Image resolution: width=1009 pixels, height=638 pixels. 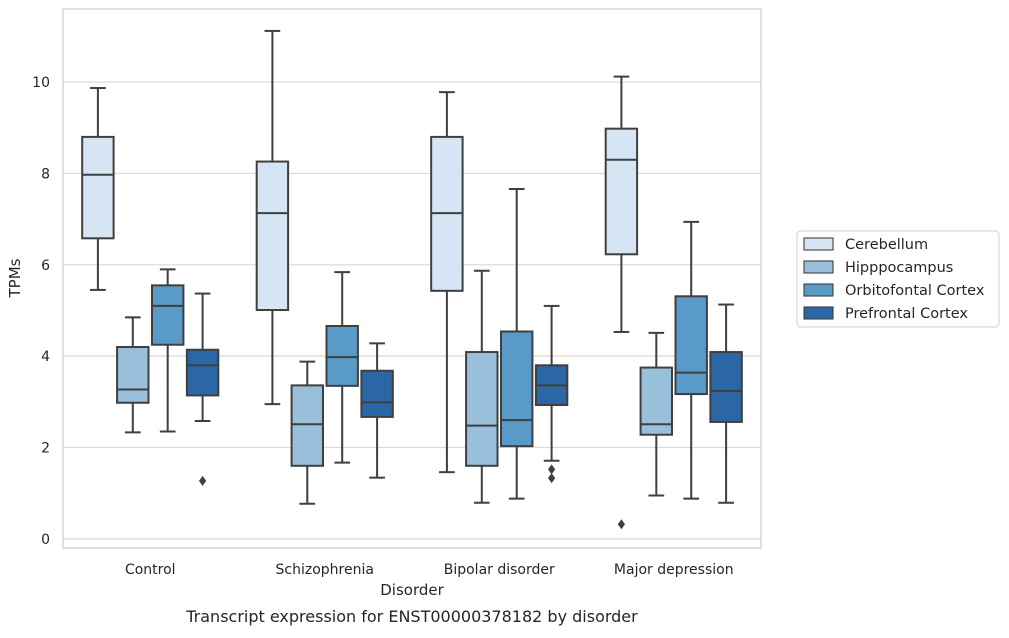 I want to click on y-tick-label: 8, so click(x=45, y=174).